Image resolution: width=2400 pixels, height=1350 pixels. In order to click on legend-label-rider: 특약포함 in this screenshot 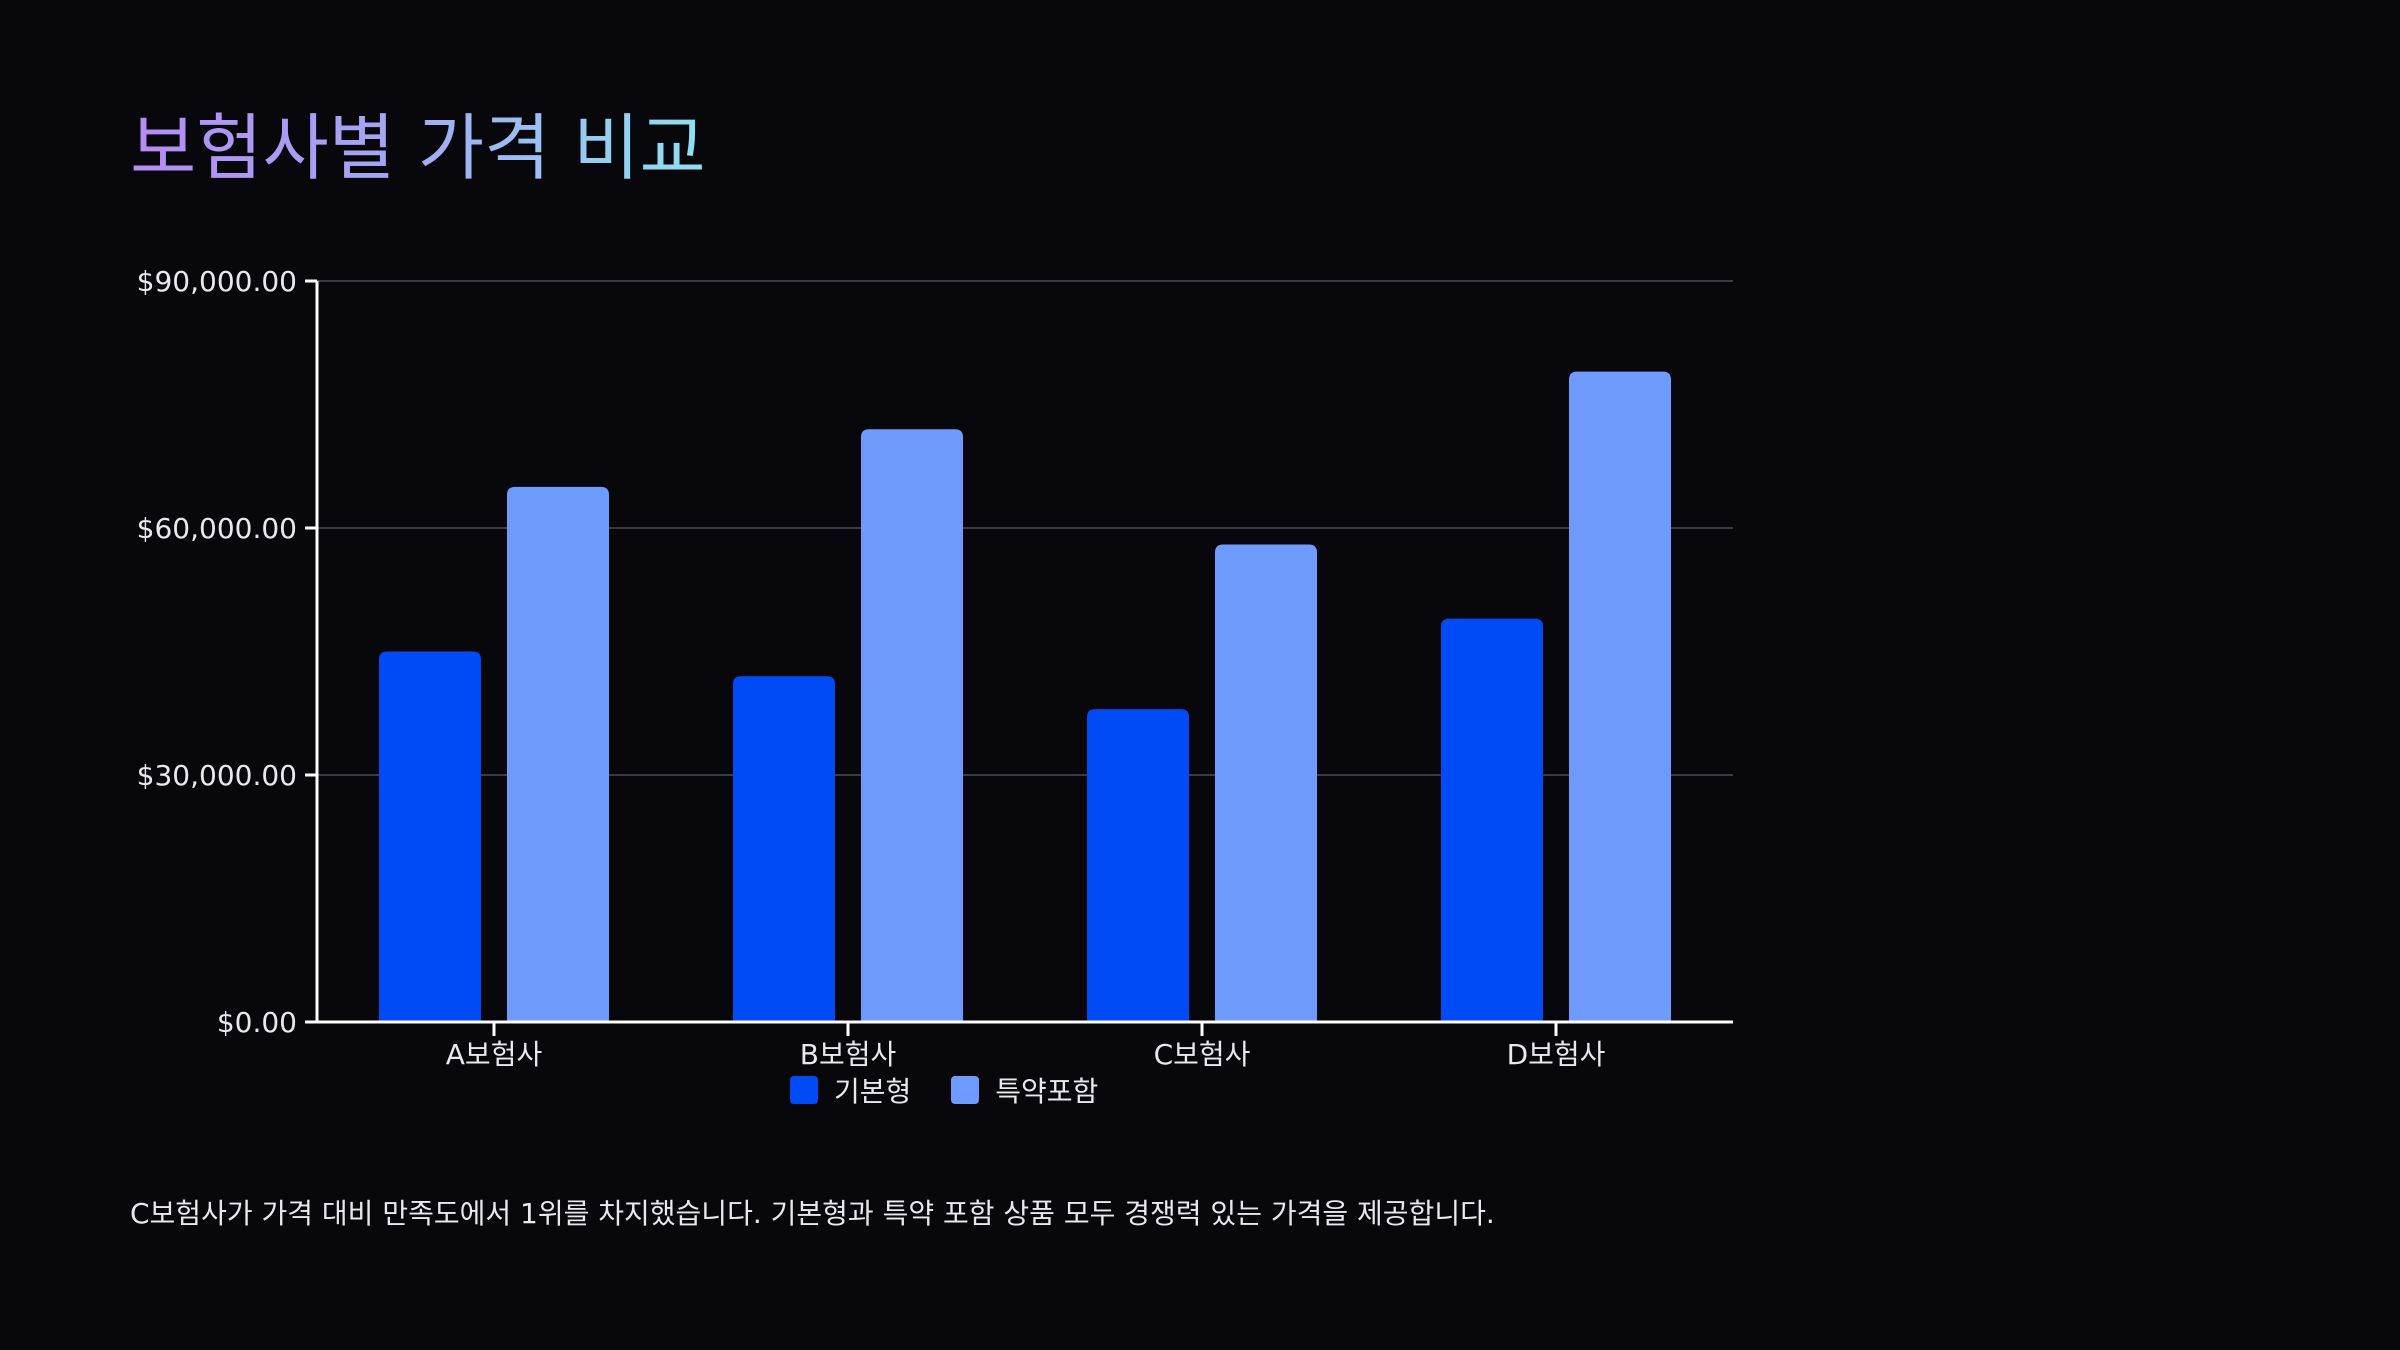, I will do `click(1047, 1091)`.